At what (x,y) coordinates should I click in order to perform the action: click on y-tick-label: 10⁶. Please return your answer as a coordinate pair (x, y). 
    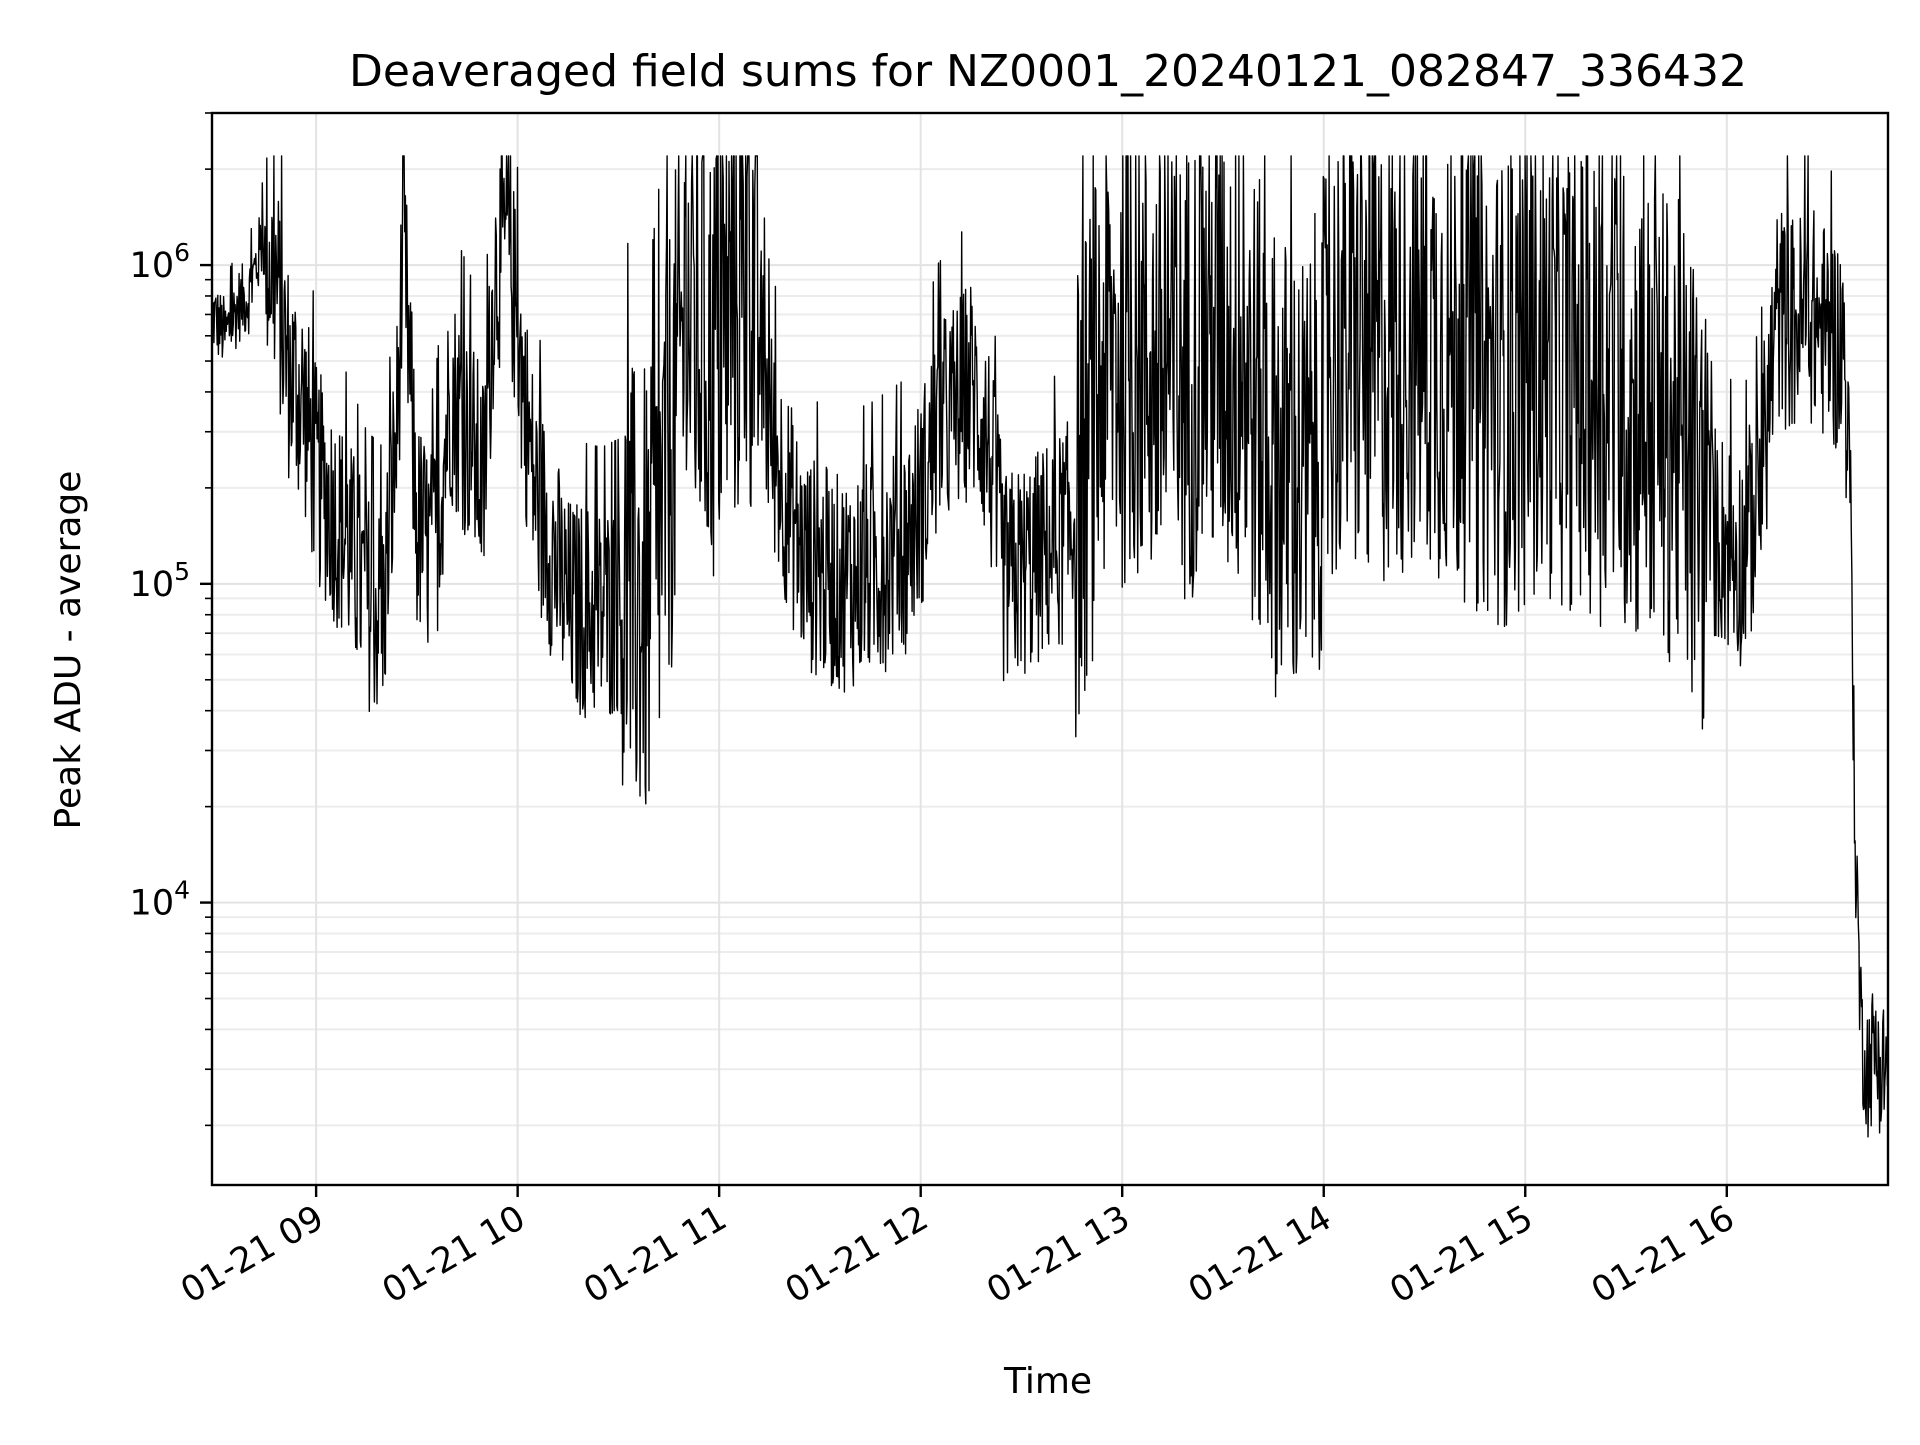
    Looking at the image, I should click on (160, 262).